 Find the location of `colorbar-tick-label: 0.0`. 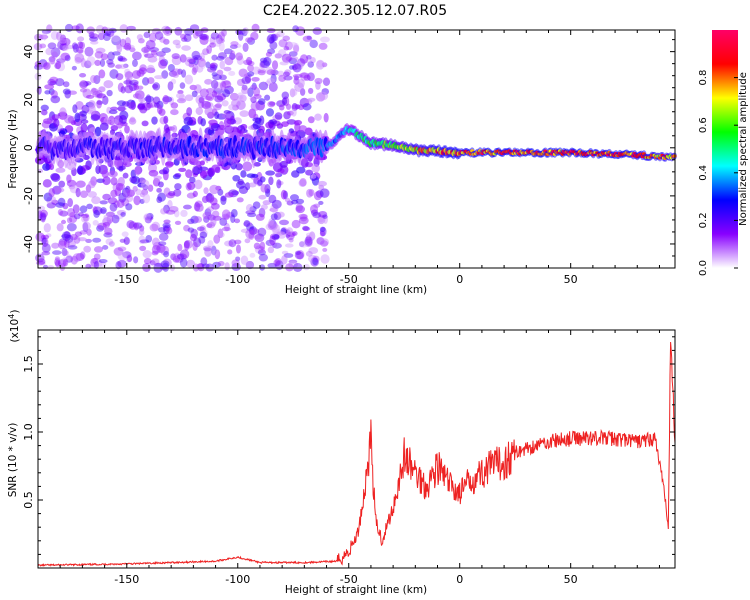

colorbar-tick-label: 0.0 is located at coordinates (703, 268).